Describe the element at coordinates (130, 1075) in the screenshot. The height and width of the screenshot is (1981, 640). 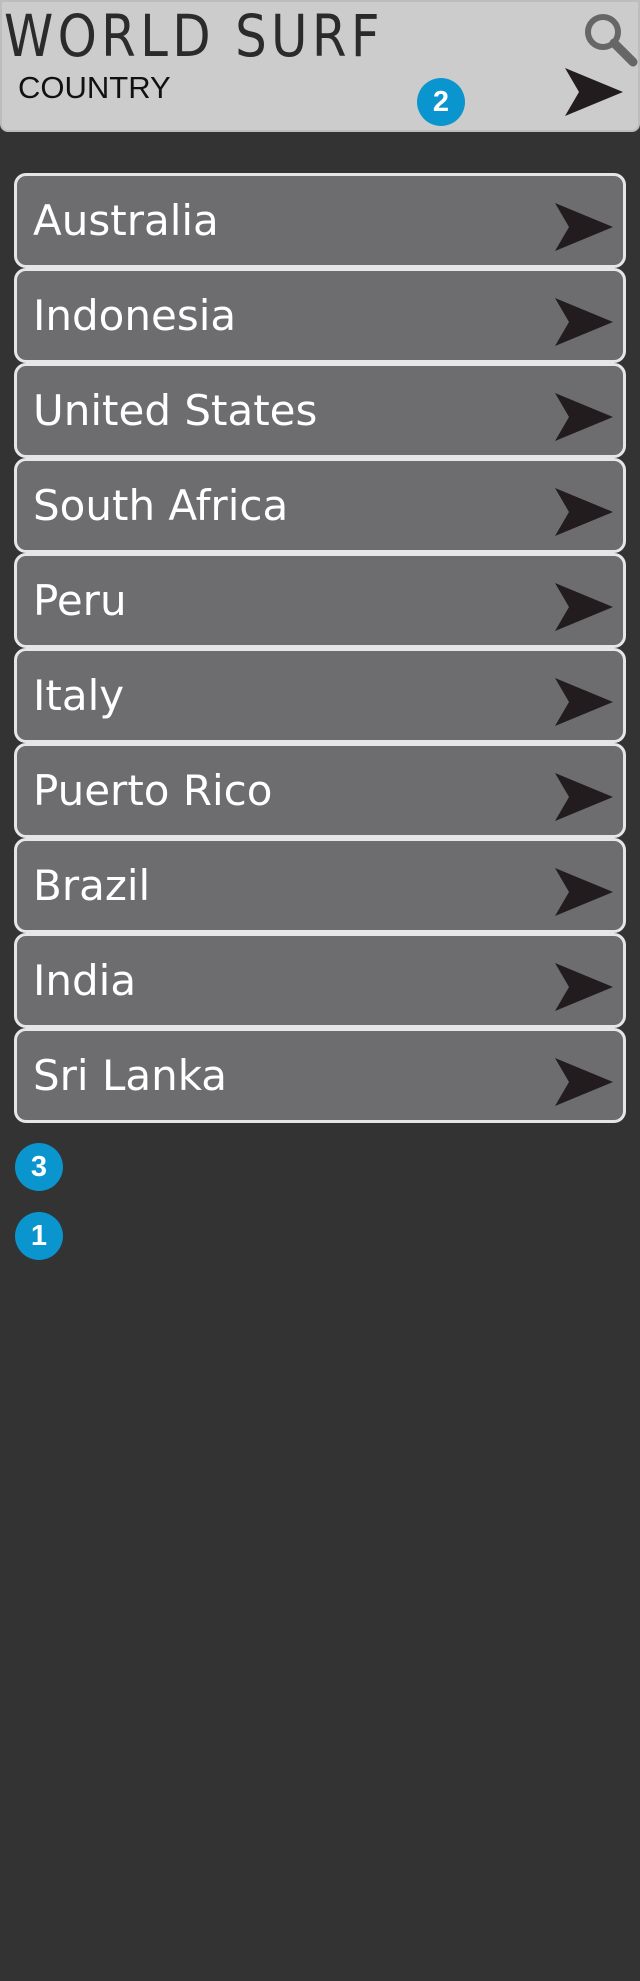
I see `country-name: Sri Lanka` at that location.